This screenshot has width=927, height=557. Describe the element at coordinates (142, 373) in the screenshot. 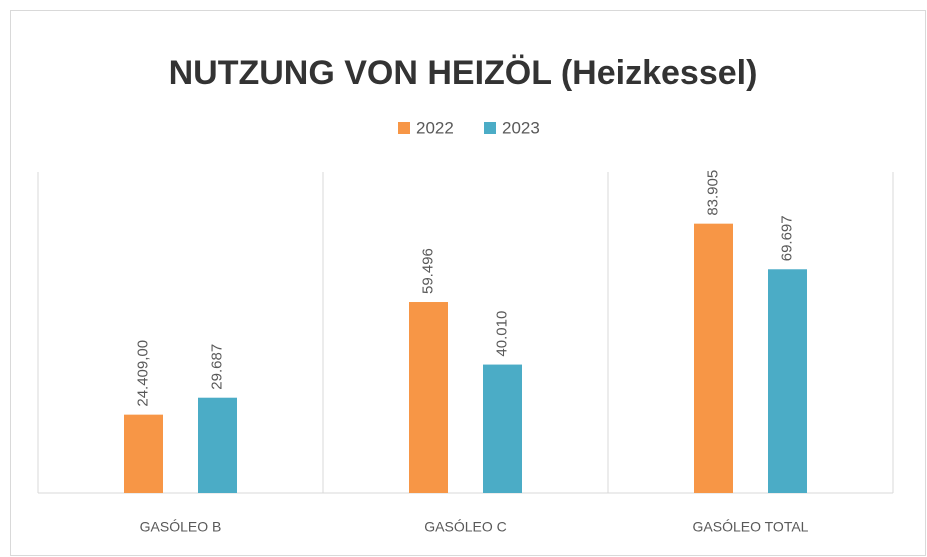

I see `data-label: 24.409,00` at that location.